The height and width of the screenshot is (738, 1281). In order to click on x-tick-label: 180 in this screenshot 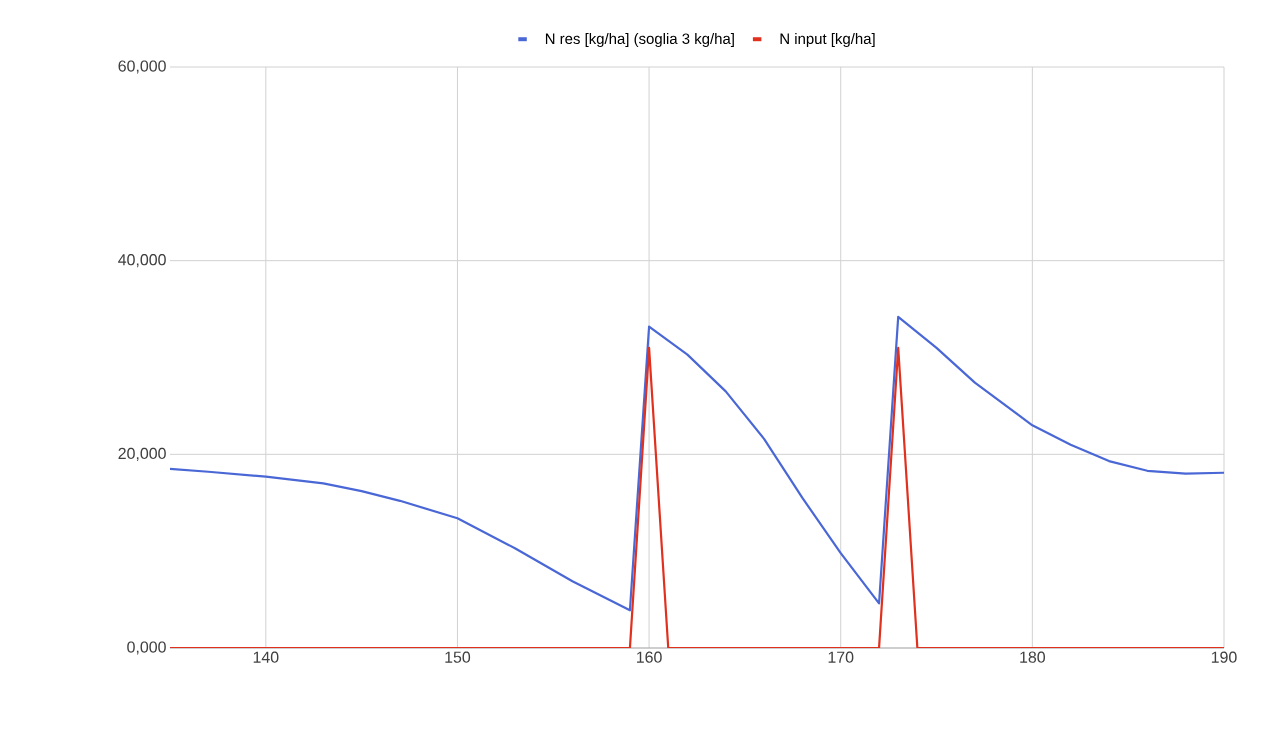, I will do `click(1033, 657)`.